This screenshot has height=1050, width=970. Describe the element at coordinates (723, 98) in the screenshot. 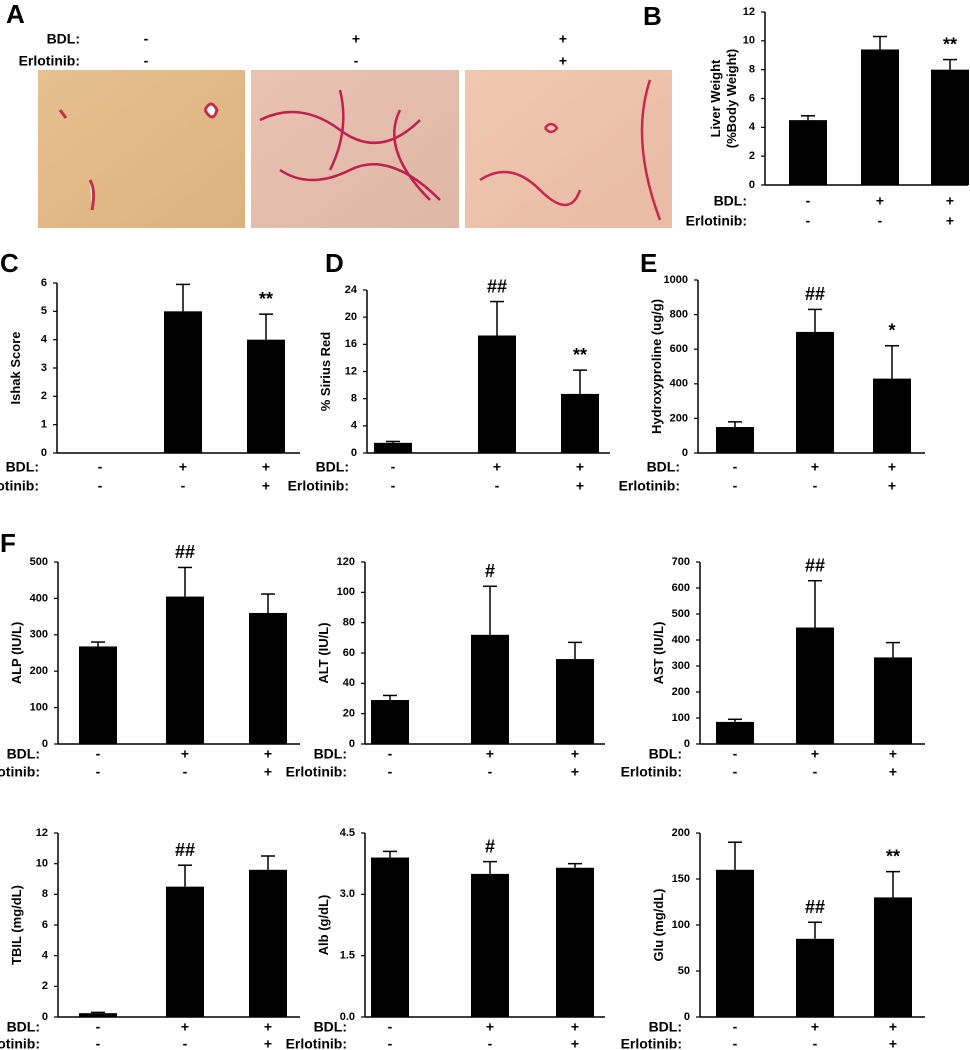

I see `y-axis-label: Liver Weight(%Body Weight)` at that location.